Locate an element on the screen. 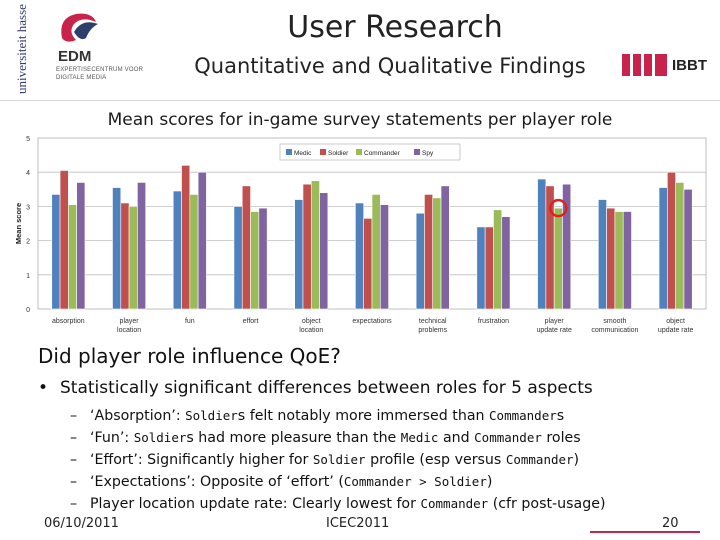 Image resolution: width=720 pixels, height=540 pixels. sub-bullet-text: s had more pleasure than the is located at coordinates (293, 438).